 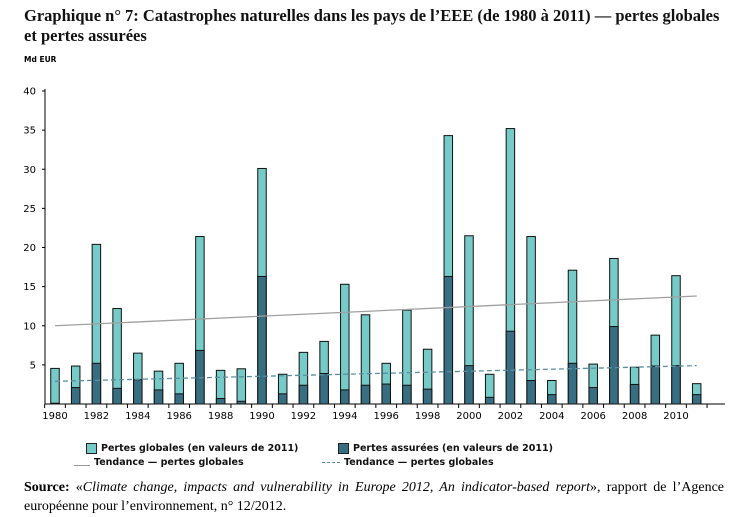 What do you see at coordinates (510, 367) in the screenshot?
I see `bar-insured-2002` at bounding box center [510, 367].